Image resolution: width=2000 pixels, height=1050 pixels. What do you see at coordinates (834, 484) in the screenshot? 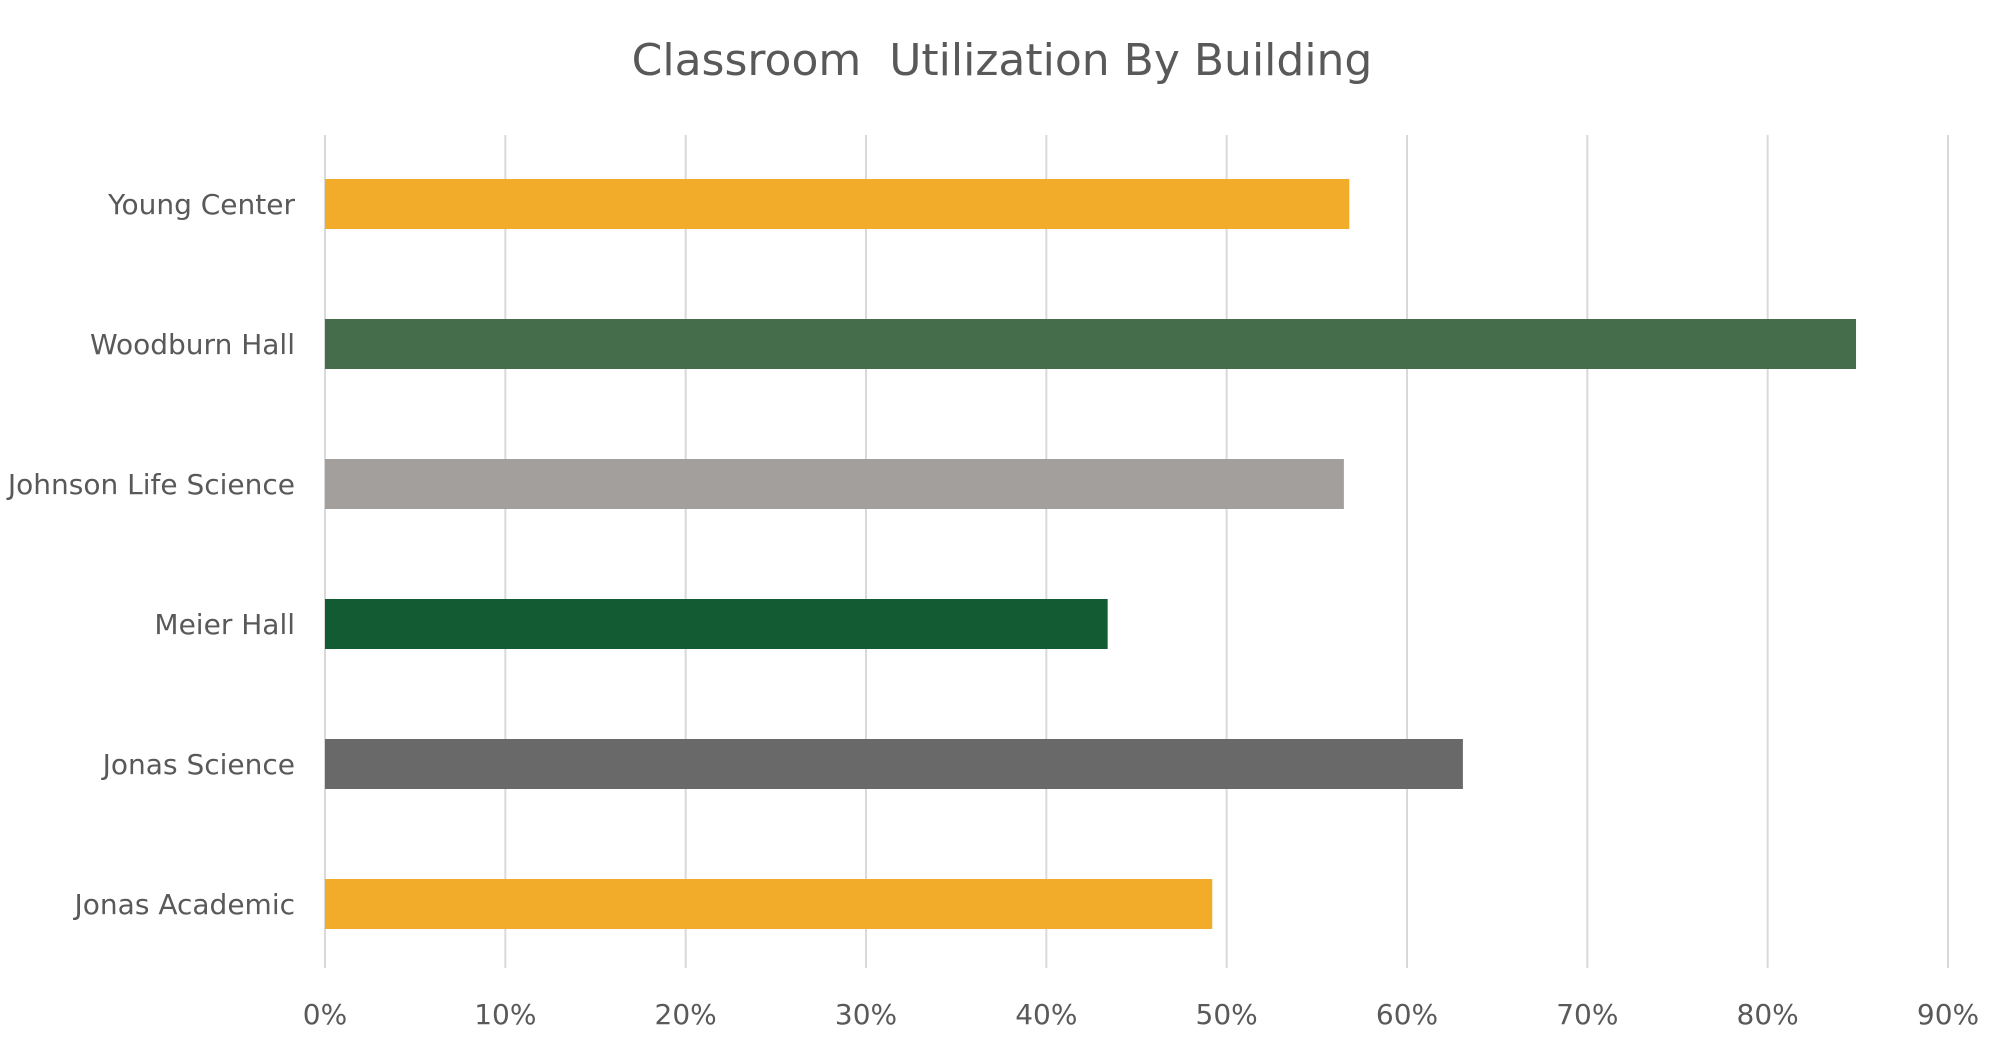
I see `bar-johnson-life-science` at bounding box center [834, 484].